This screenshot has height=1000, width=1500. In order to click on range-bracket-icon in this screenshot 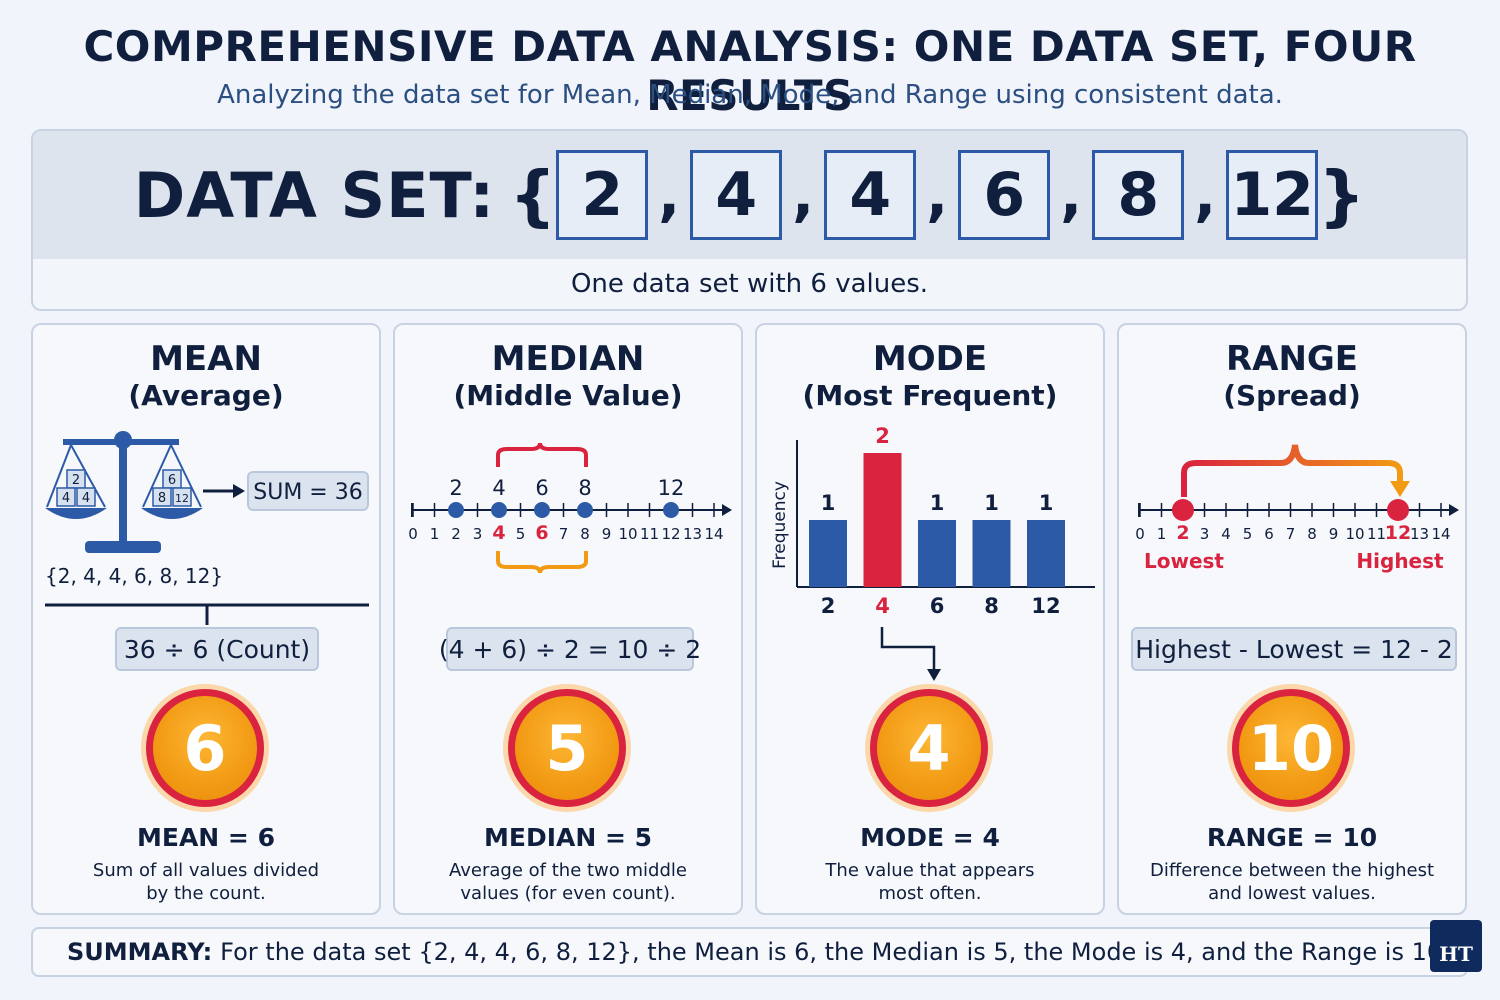, I will do `click(1292, 470)`.